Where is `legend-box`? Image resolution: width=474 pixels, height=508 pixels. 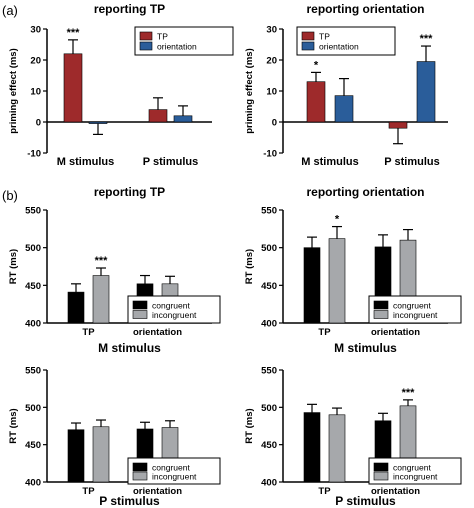
legend-box is located at coordinates (346, 41).